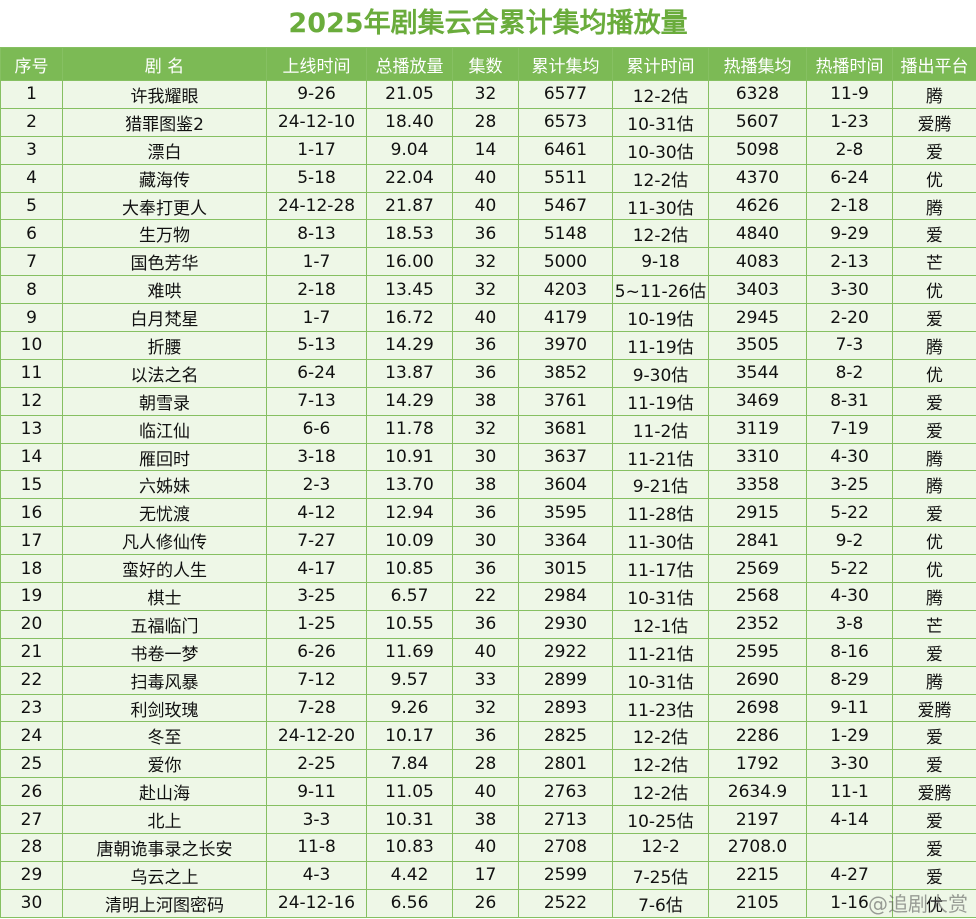 The width and height of the screenshot is (976, 919). What do you see at coordinates (316, 234) in the screenshot?
I see `table-cell: 8-13` at bounding box center [316, 234].